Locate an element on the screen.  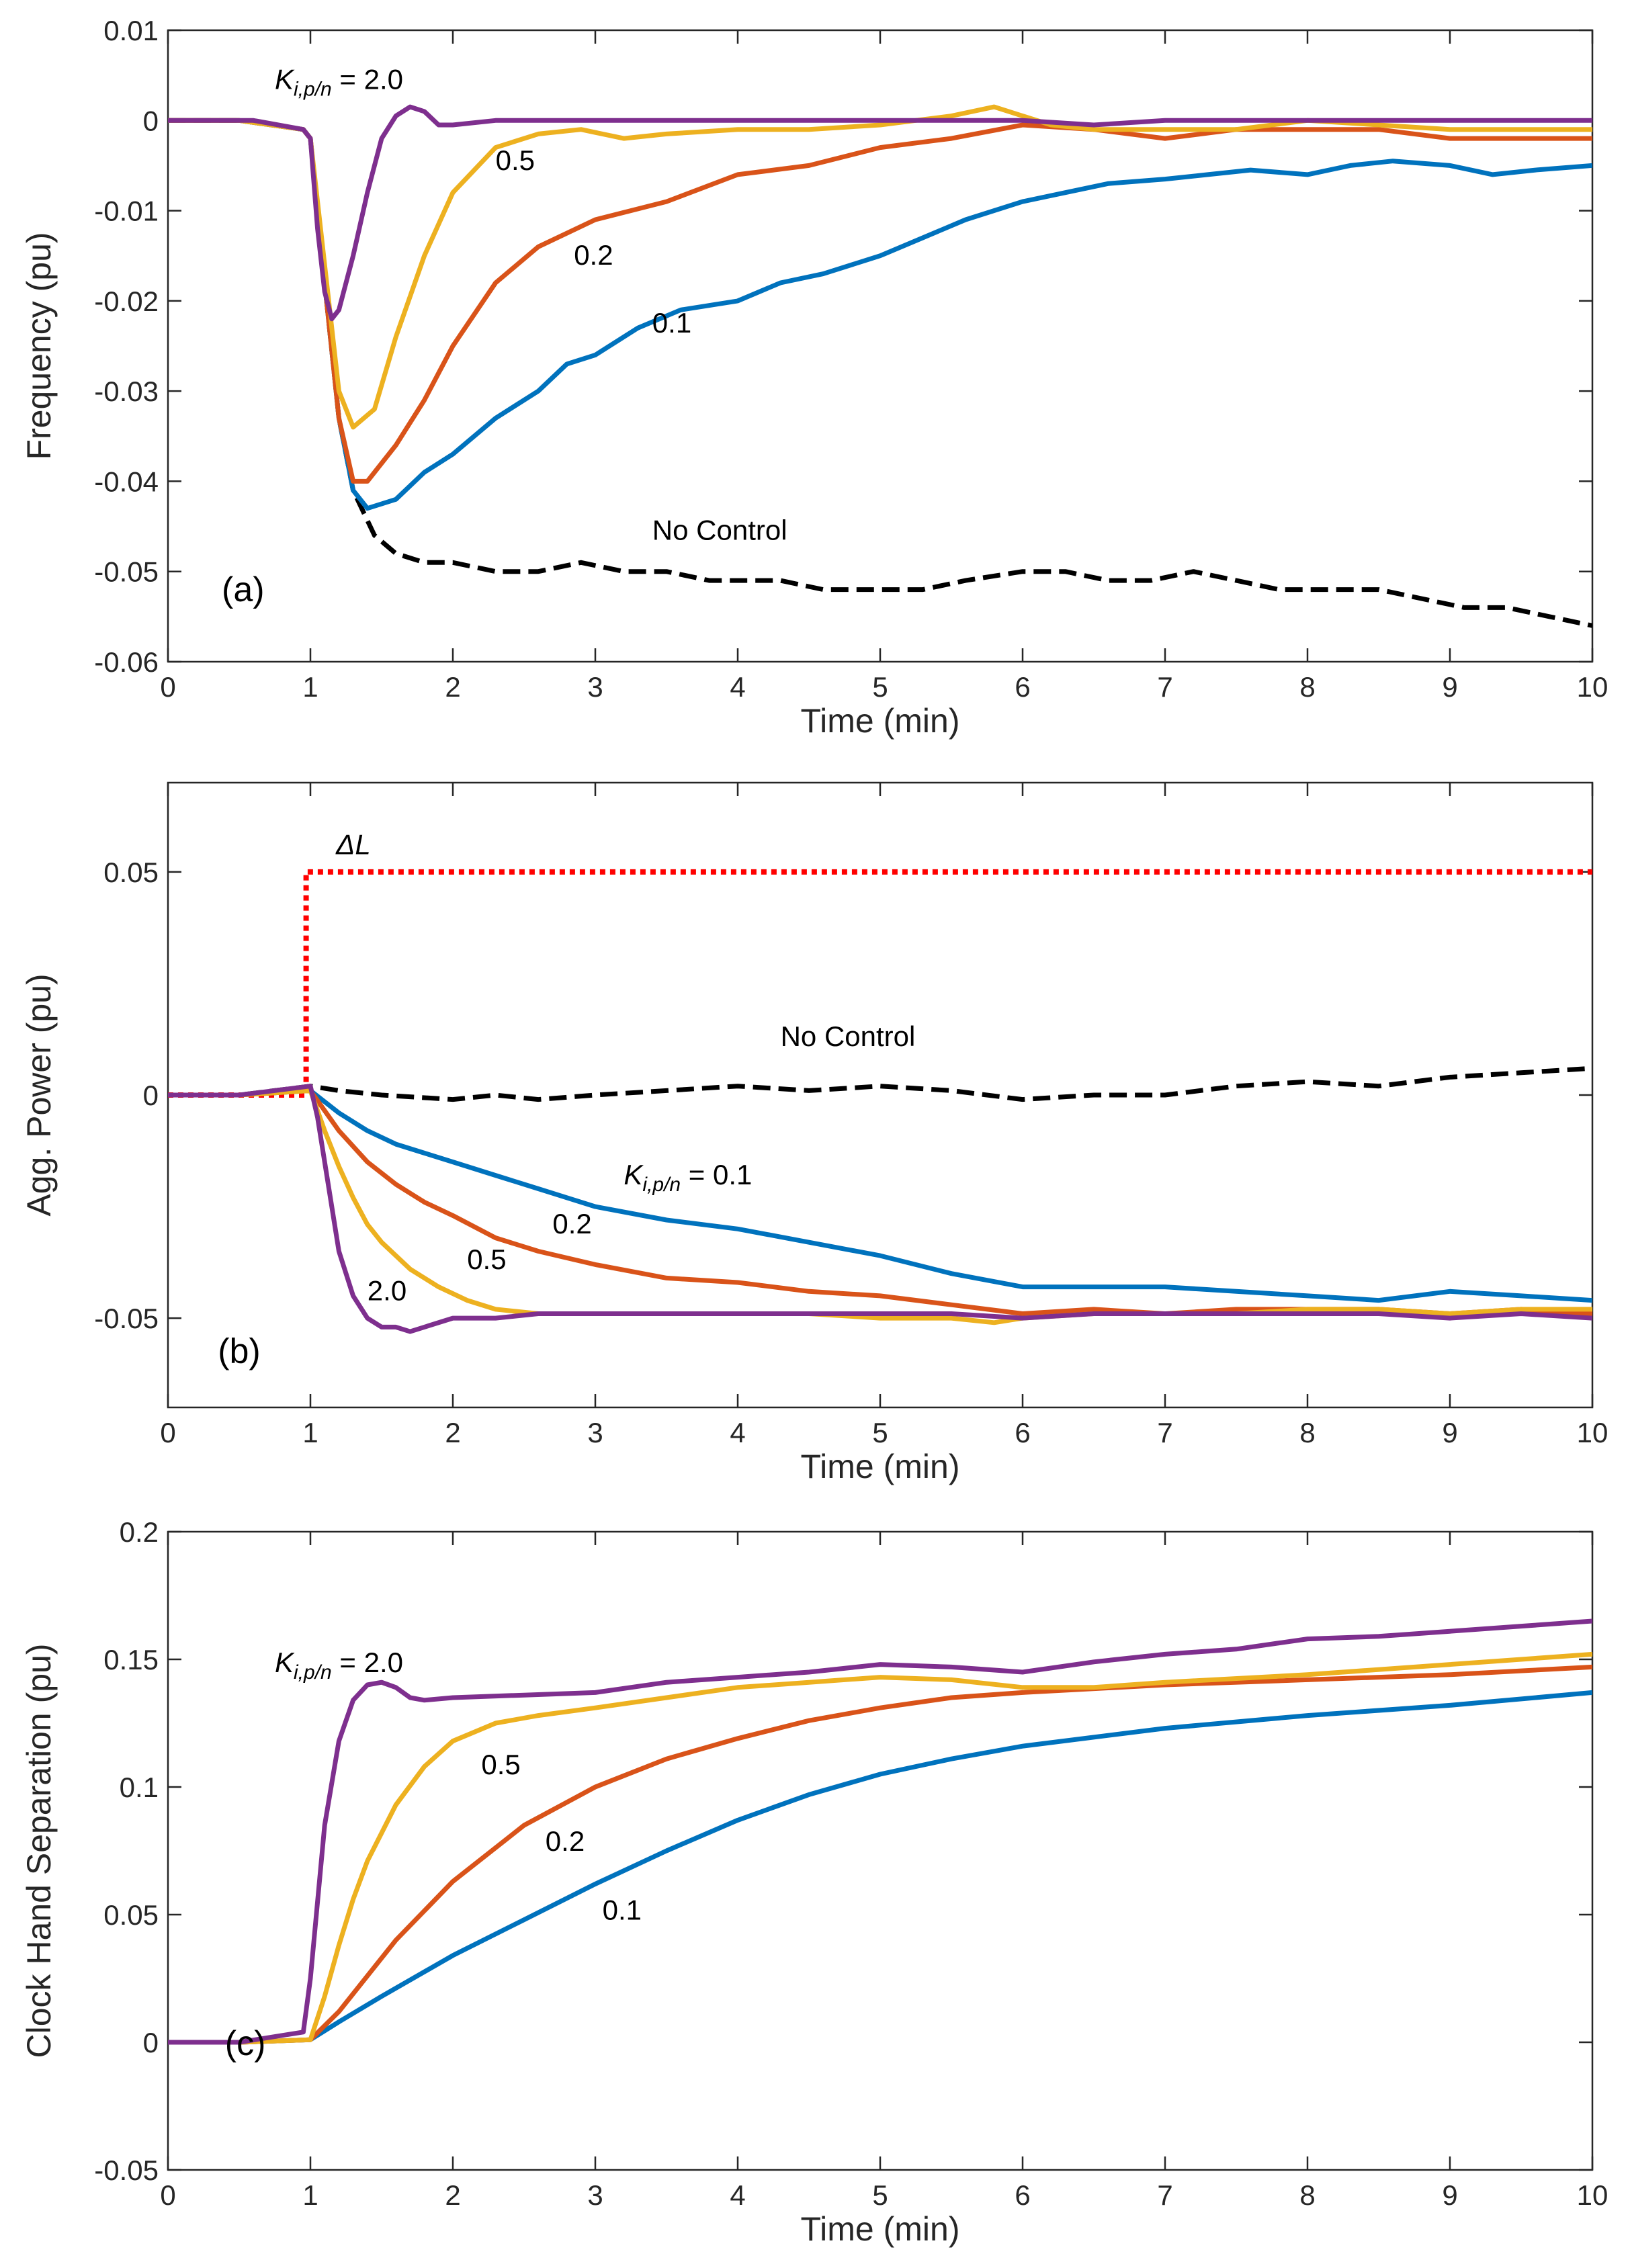
y-tick-label: -0.06 is located at coordinates (126, 662).